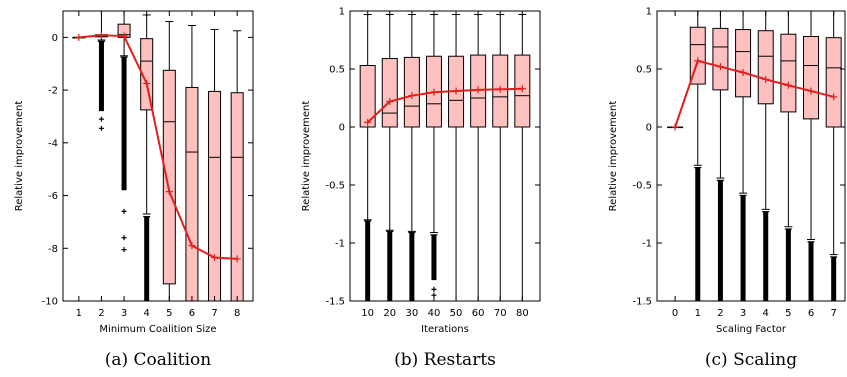 The image size is (847, 377). I want to click on x-tick-label: 2, so click(101, 313).